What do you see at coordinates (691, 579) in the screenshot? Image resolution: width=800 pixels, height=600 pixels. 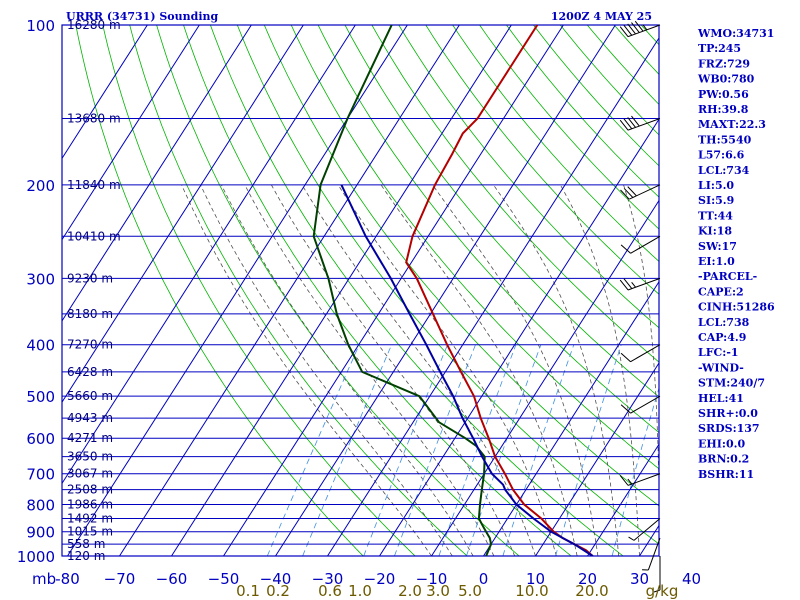 I see `temperature-tick-label: 40` at bounding box center [691, 579].